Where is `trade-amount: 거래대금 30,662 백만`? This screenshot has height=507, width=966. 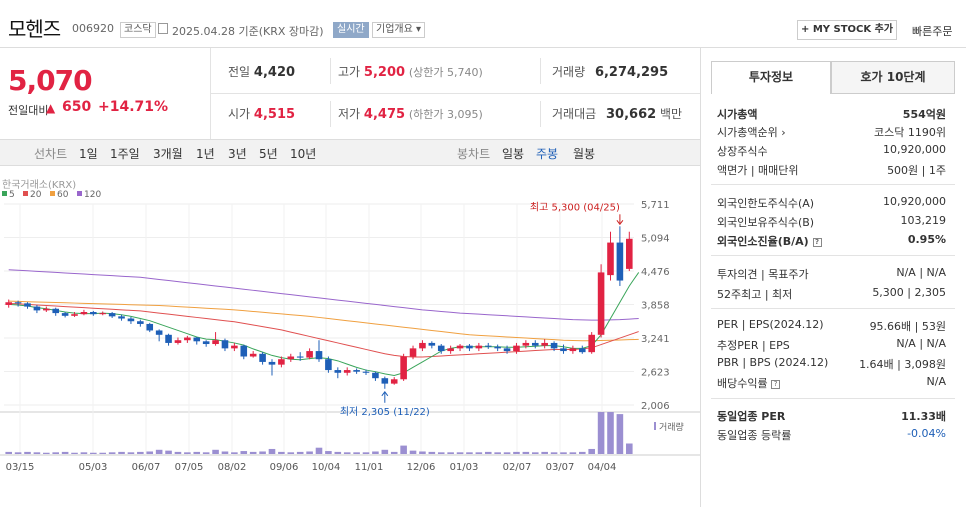
trade-amount: 거래대금 30,662 백만 is located at coordinates (617, 114).